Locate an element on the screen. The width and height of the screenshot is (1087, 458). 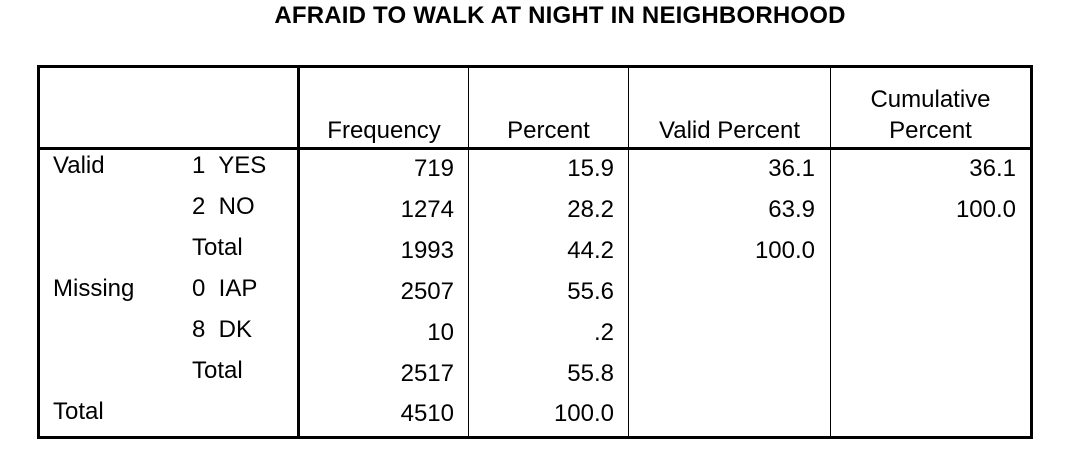
column-header-valid-percent: Valid Percent is located at coordinates (729, 130).